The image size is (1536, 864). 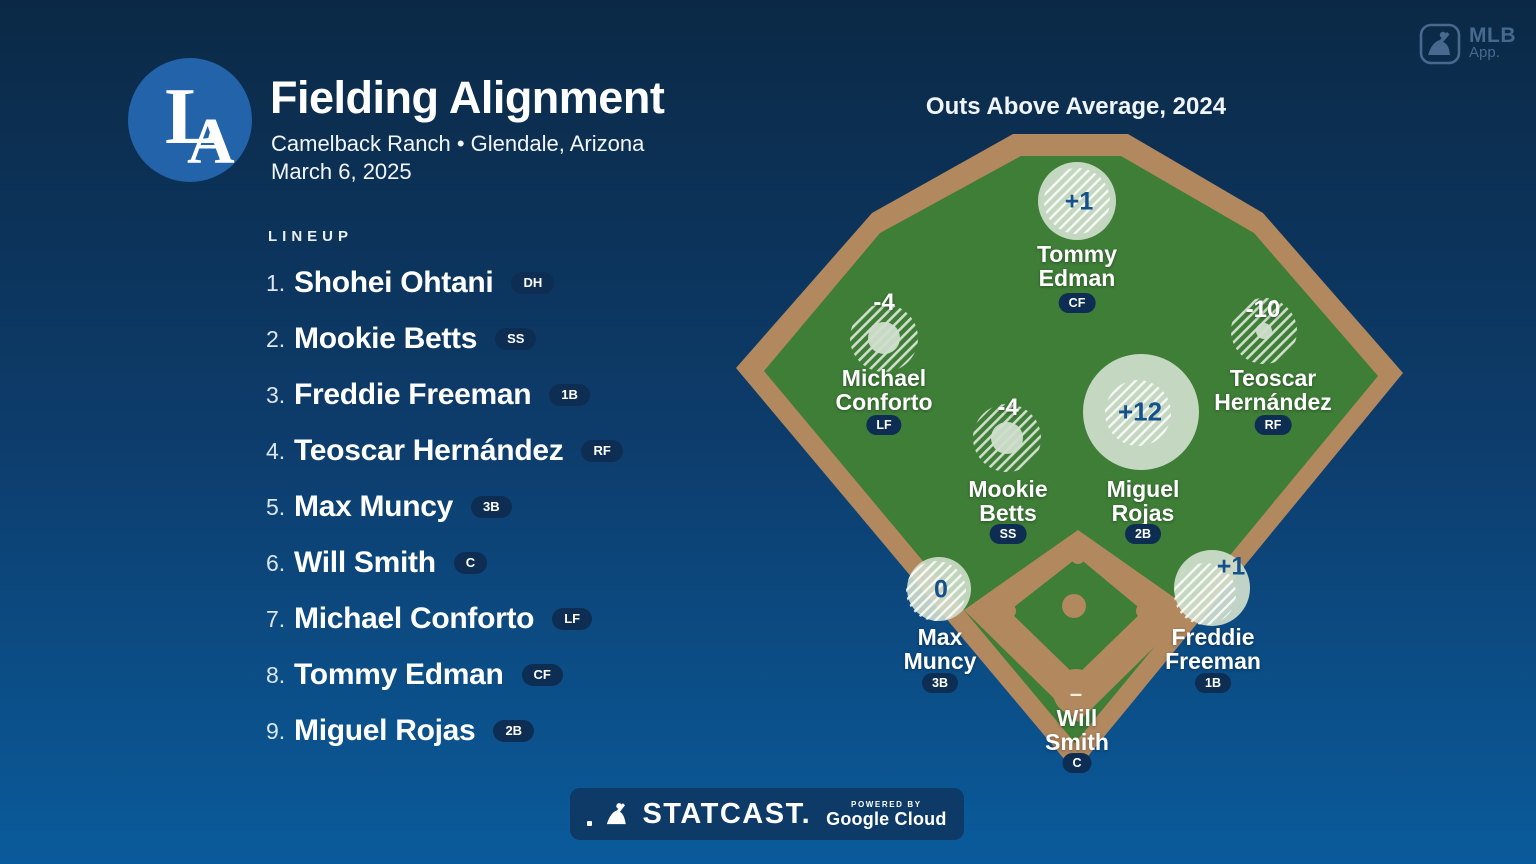 I want to click on lineup-row-8: 8. Tommy Edman CF, so click(x=444, y=675).